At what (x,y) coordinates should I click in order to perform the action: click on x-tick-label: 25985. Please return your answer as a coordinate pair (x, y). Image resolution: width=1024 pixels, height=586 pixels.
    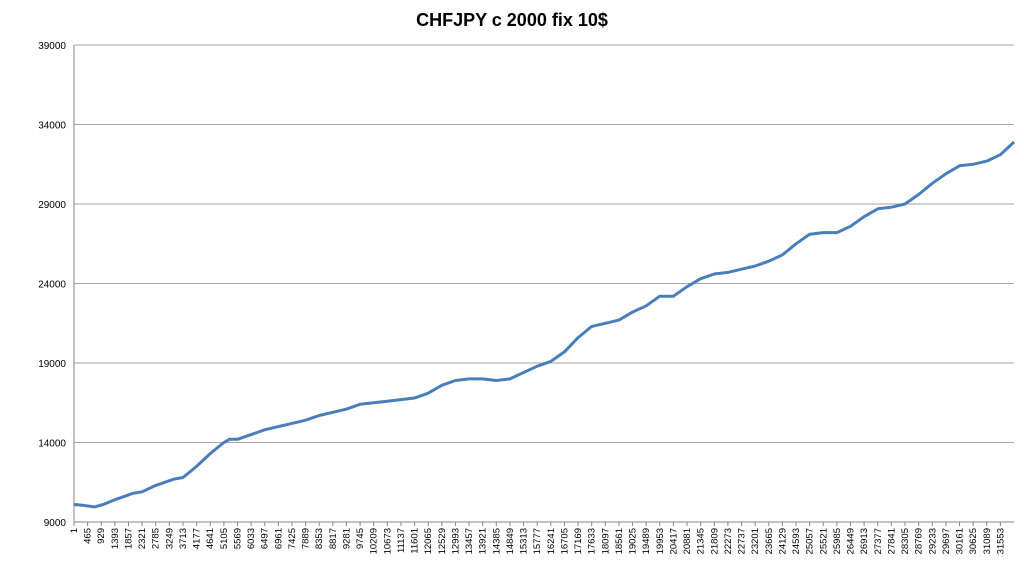
    Looking at the image, I should click on (837, 541).